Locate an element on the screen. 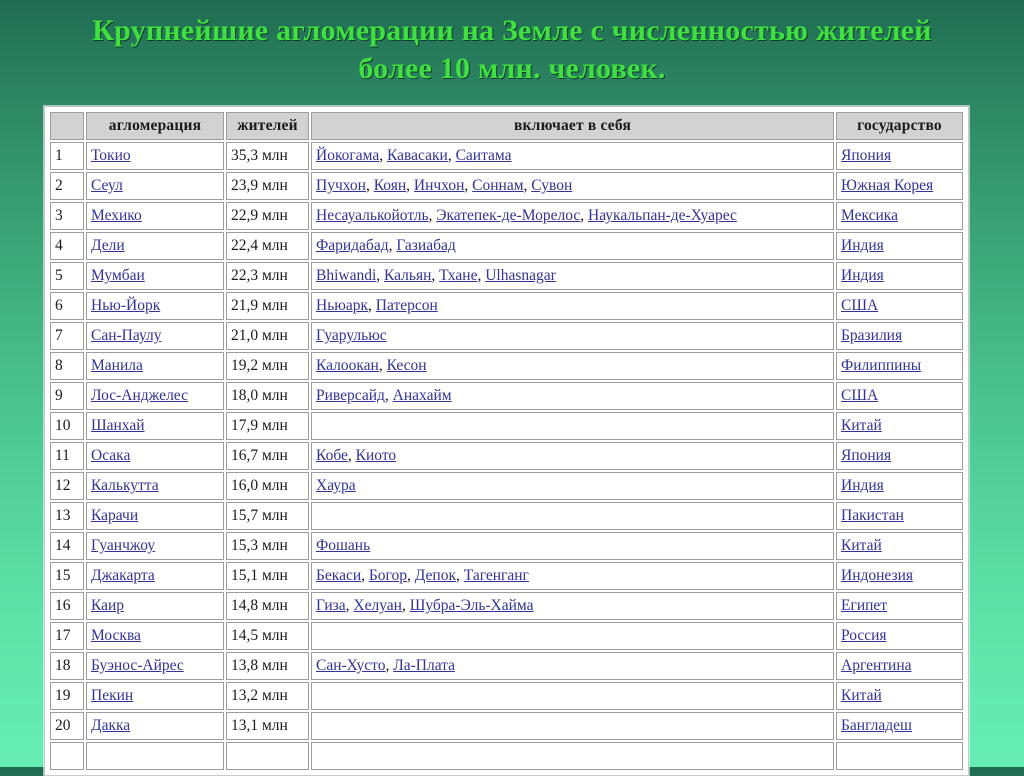 The height and width of the screenshot is (776, 1024). included-city-link: Хаура is located at coordinates (336, 485).